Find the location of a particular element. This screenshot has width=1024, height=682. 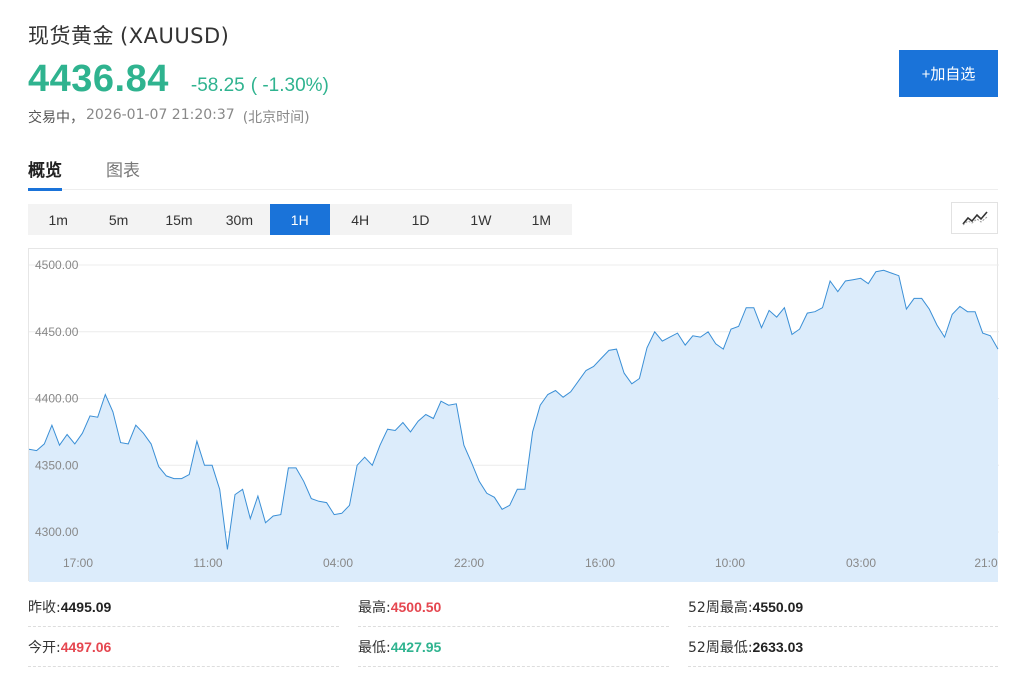

chart-type-button is located at coordinates (974, 218).